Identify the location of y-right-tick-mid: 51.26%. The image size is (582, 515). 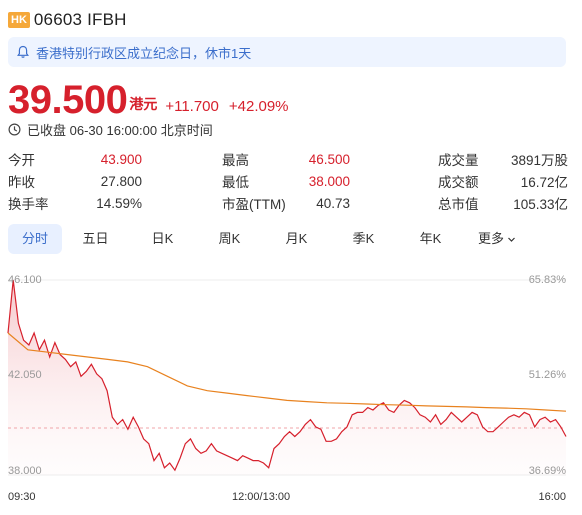
(547, 375).